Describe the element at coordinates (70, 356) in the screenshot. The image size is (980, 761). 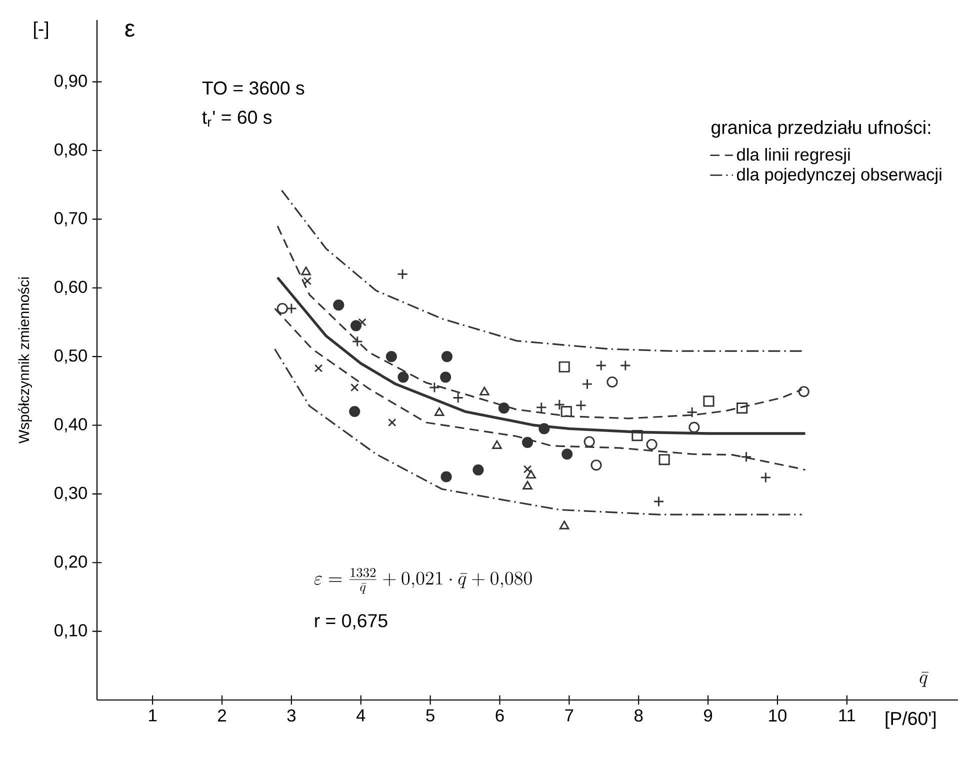
I see `y-tick-label: 0,50` at that location.